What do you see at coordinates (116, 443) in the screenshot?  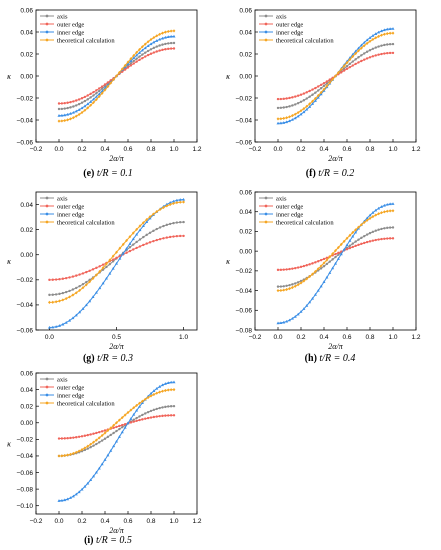 I see `plot-frame` at bounding box center [116, 443].